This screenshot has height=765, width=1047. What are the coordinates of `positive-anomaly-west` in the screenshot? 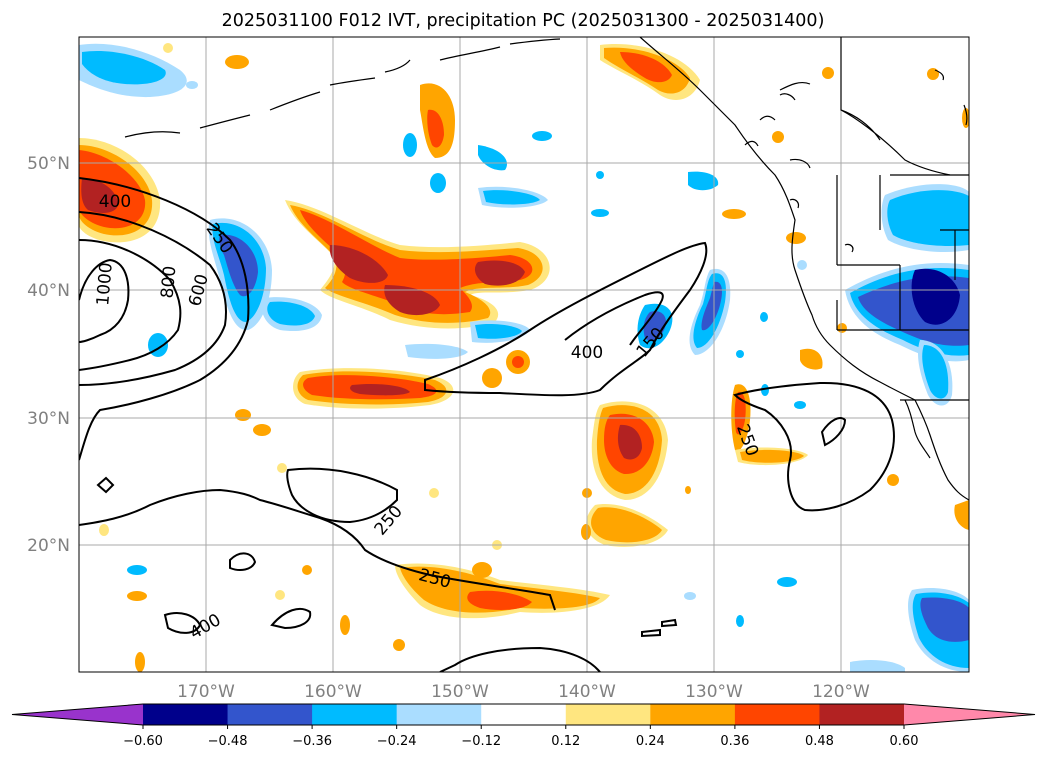 It's located at (120, 190).